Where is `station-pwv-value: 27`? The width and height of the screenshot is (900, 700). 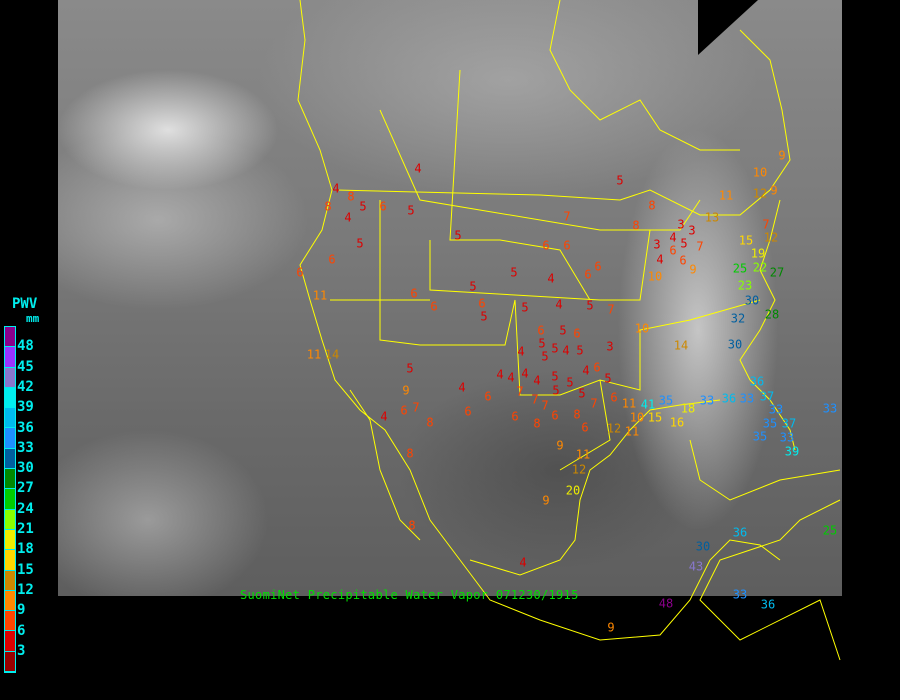 station-pwv-value: 27 is located at coordinates (777, 273).